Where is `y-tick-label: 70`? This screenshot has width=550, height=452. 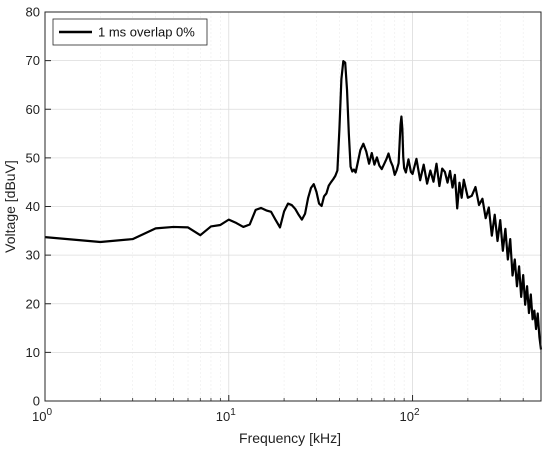 y-tick-label: 70 is located at coordinates (33, 60).